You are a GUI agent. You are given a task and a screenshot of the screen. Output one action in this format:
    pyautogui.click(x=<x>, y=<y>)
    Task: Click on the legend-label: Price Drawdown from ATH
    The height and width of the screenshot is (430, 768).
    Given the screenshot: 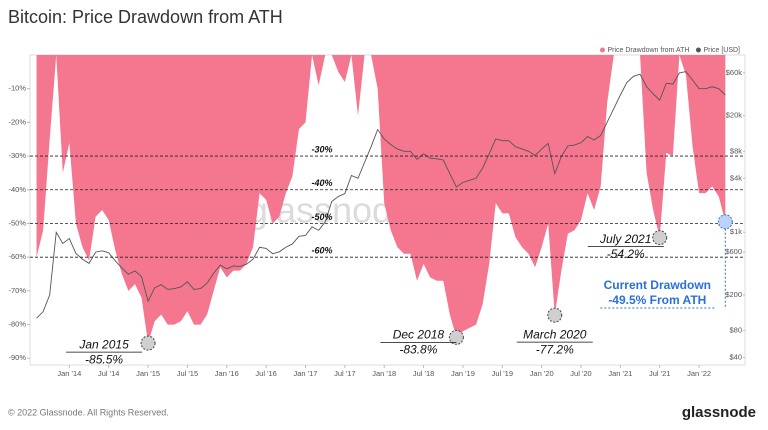 What is the action you would take?
    pyautogui.click(x=648, y=50)
    